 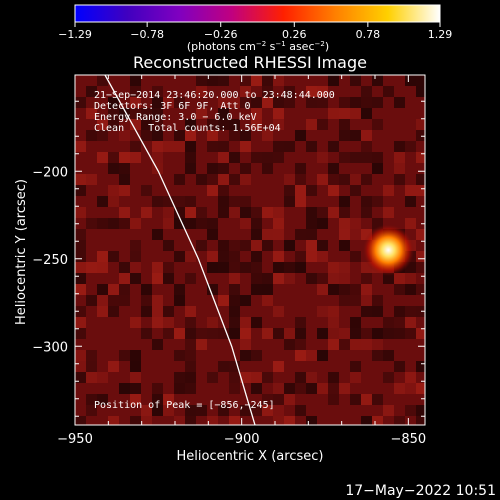 I want to click on peak-source, so click(x=388, y=250).